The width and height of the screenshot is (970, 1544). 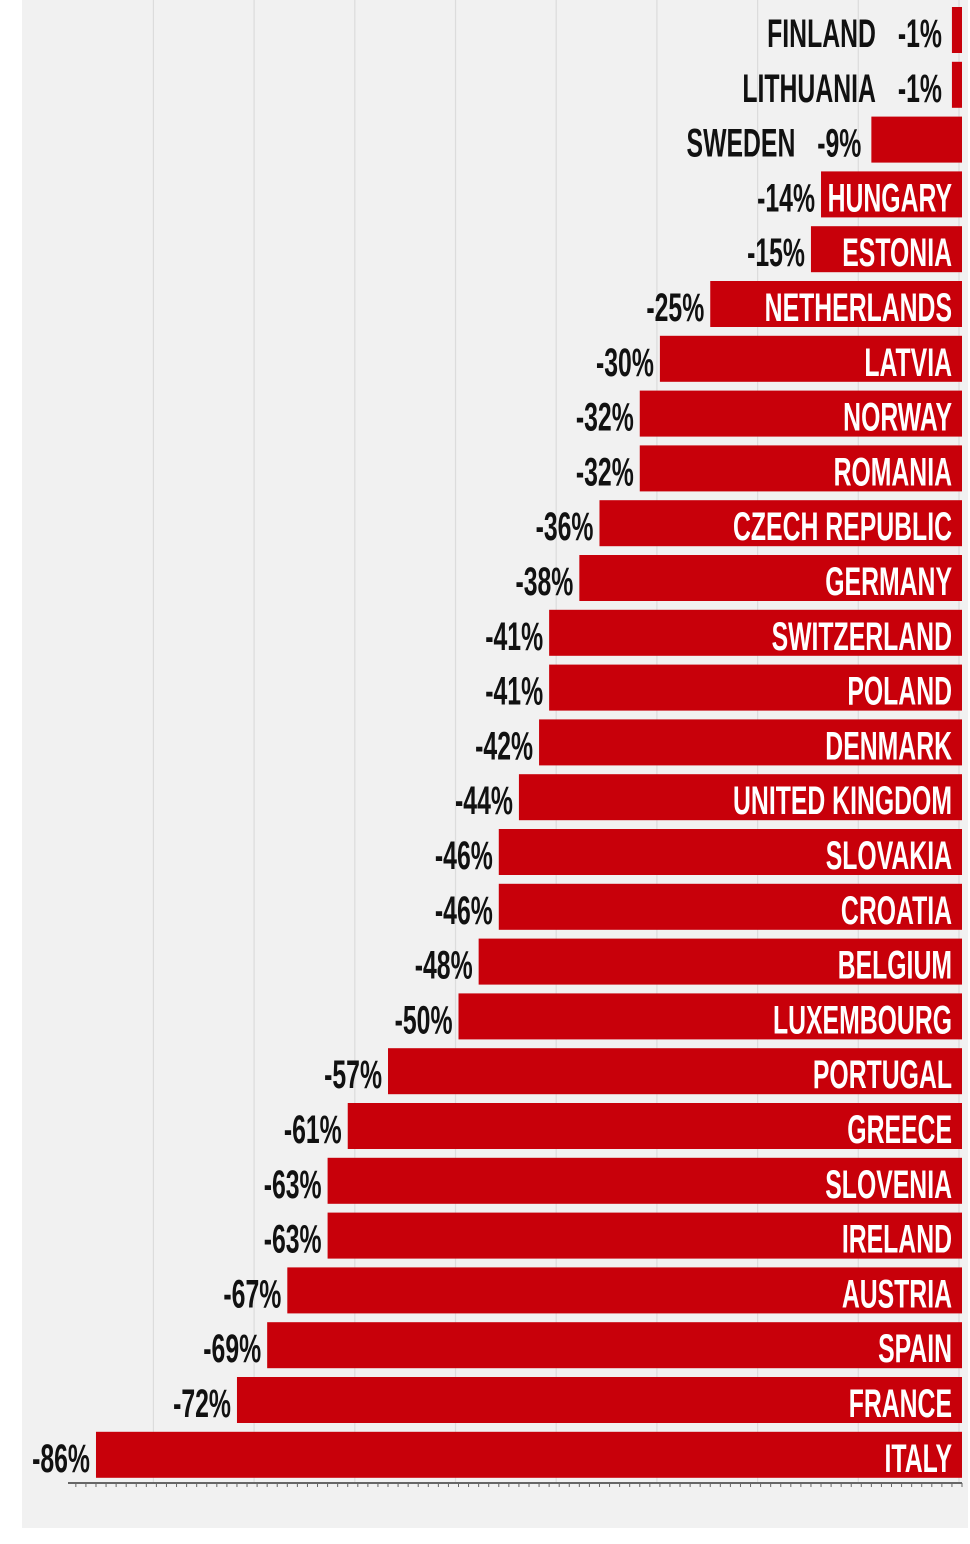 I want to click on category-label: SWEDEN, so click(x=741, y=144).